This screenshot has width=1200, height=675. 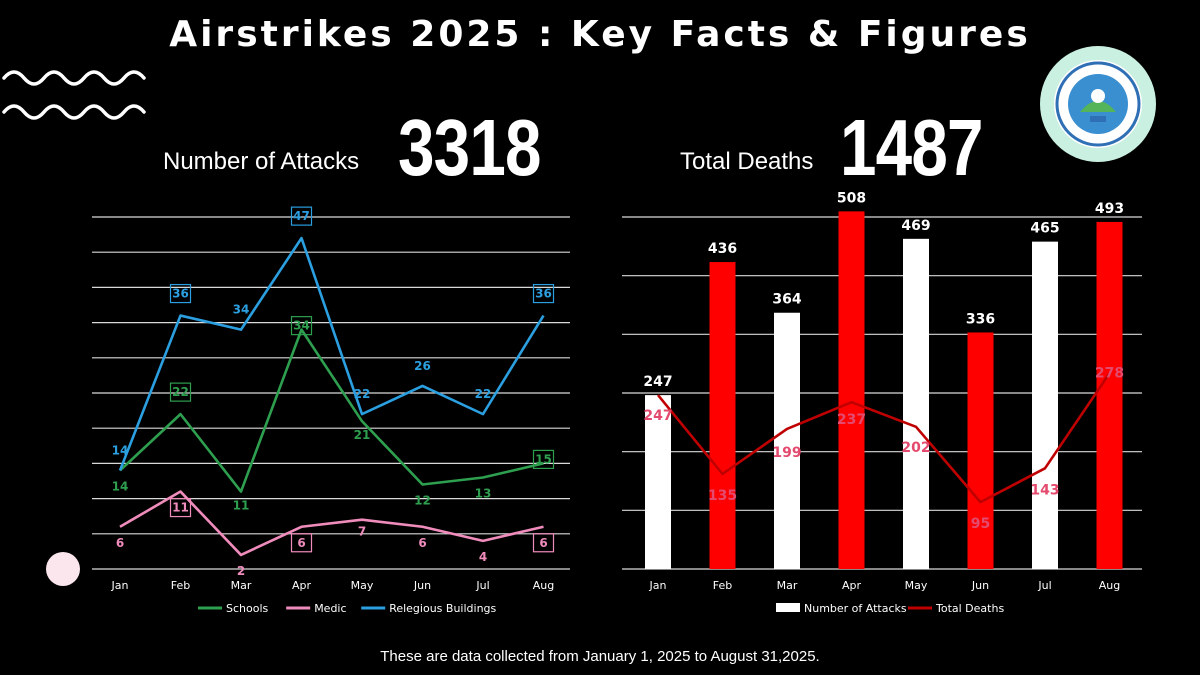 What do you see at coordinates (422, 501) in the screenshot?
I see `data-label: 12` at bounding box center [422, 501].